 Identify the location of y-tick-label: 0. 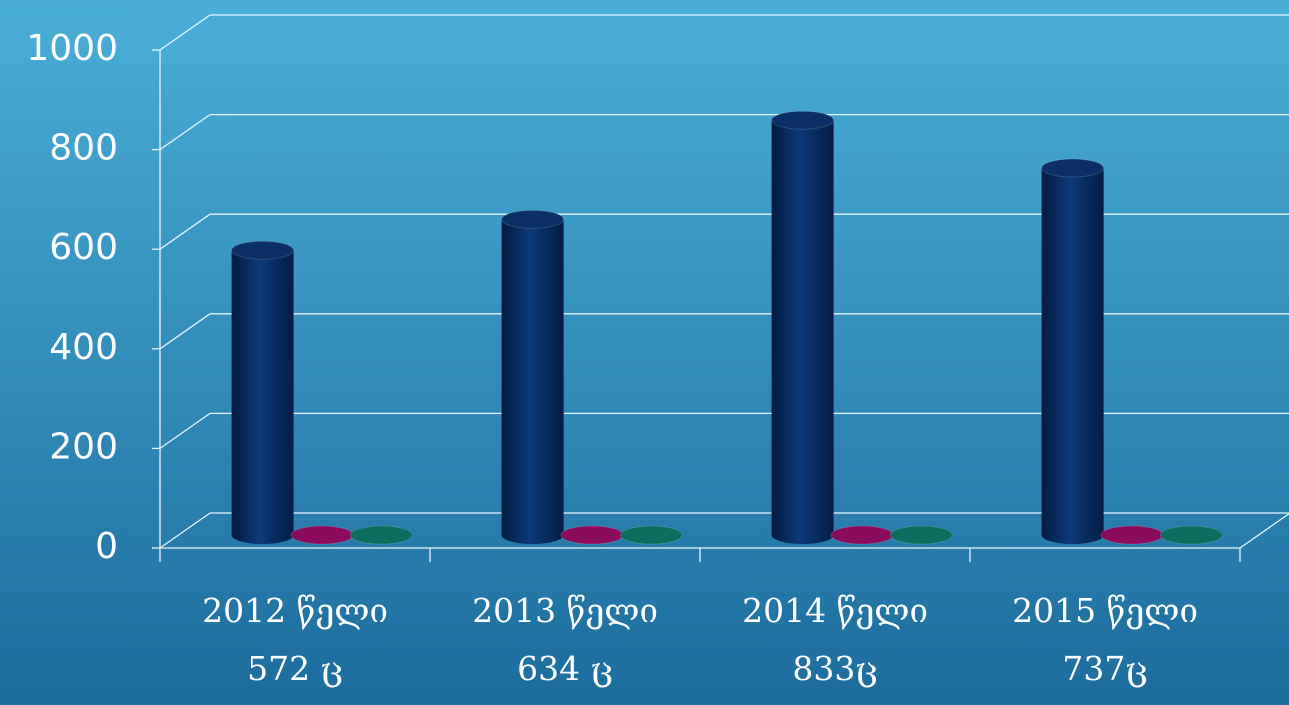
(106, 546).